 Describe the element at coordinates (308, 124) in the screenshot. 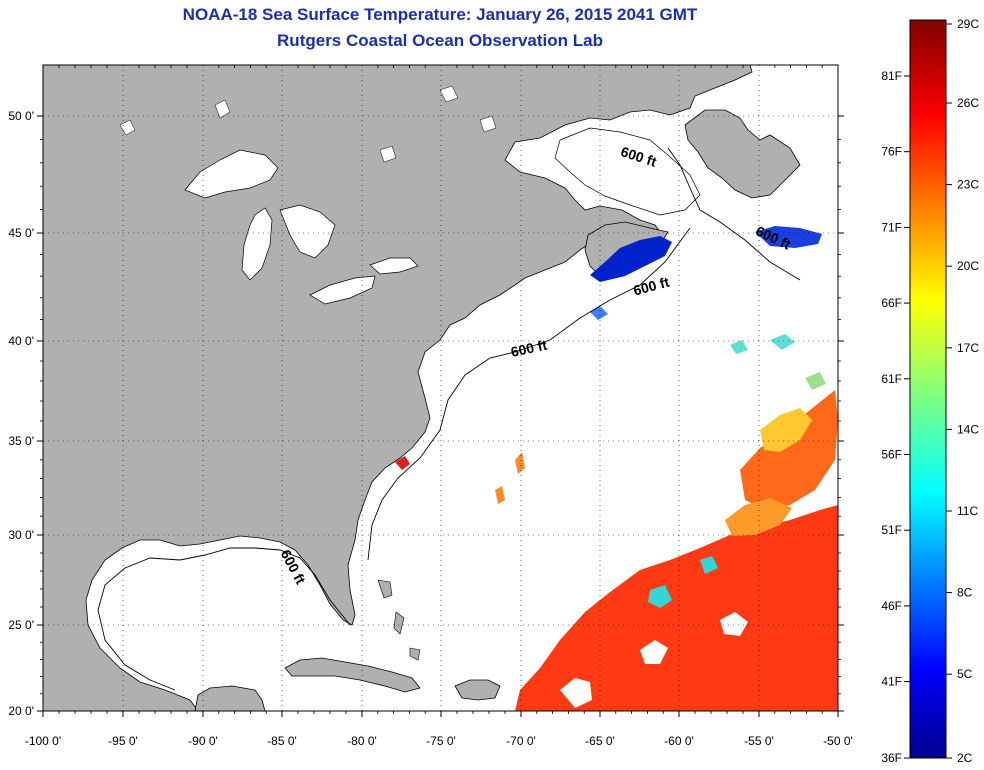

I see `small-lakes` at that location.